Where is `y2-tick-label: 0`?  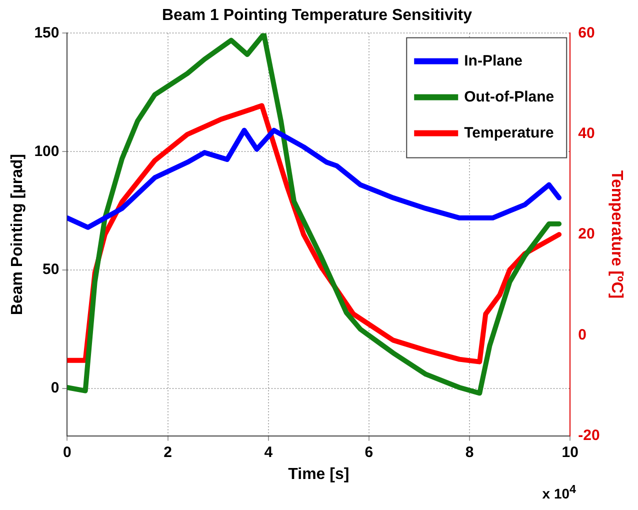
y2-tick-label: 0 is located at coordinates (582, 335).